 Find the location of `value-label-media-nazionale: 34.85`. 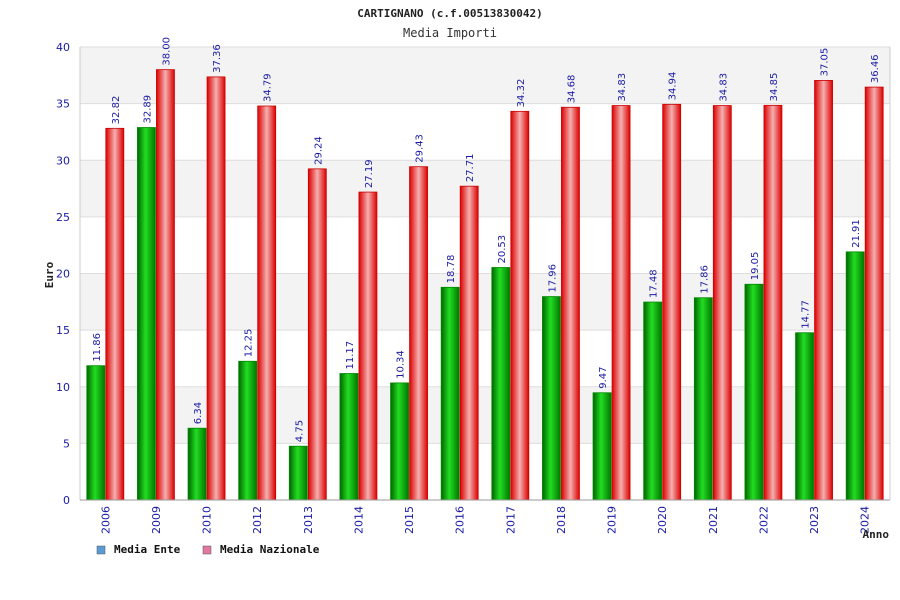

value-label-media-nazionale: 34.85 is located at coordinates (774, 87).